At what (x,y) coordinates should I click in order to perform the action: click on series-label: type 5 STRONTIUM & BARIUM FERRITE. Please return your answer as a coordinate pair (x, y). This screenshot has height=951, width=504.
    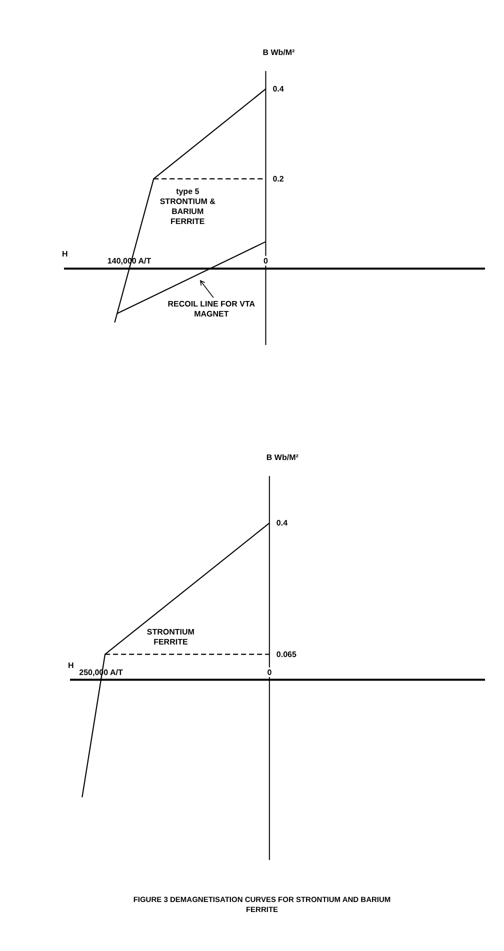
    Looking at the image, I should click on (188, 206).